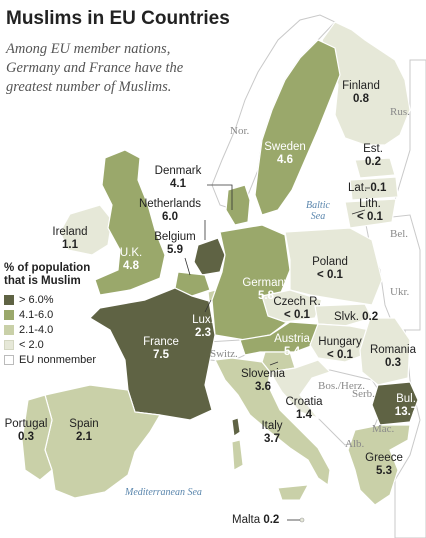 The image size is (426, 538). I want to click on legend-label: > 6.0%, so click(36, 299).